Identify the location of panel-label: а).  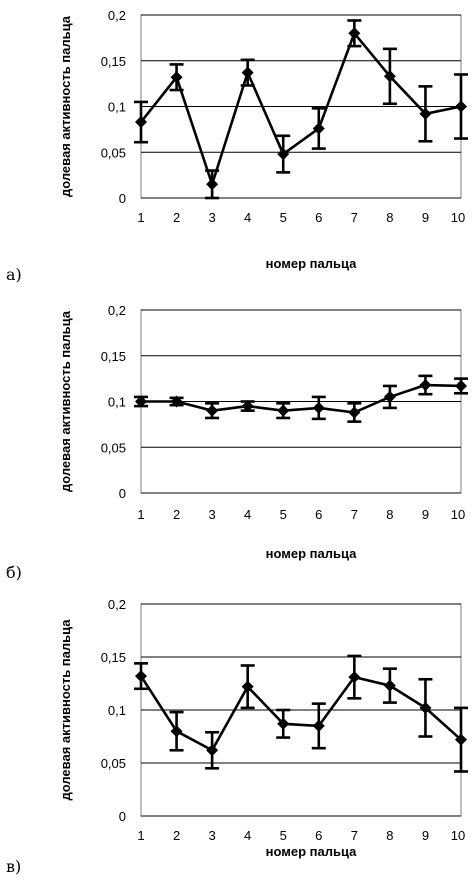
(14, 274).